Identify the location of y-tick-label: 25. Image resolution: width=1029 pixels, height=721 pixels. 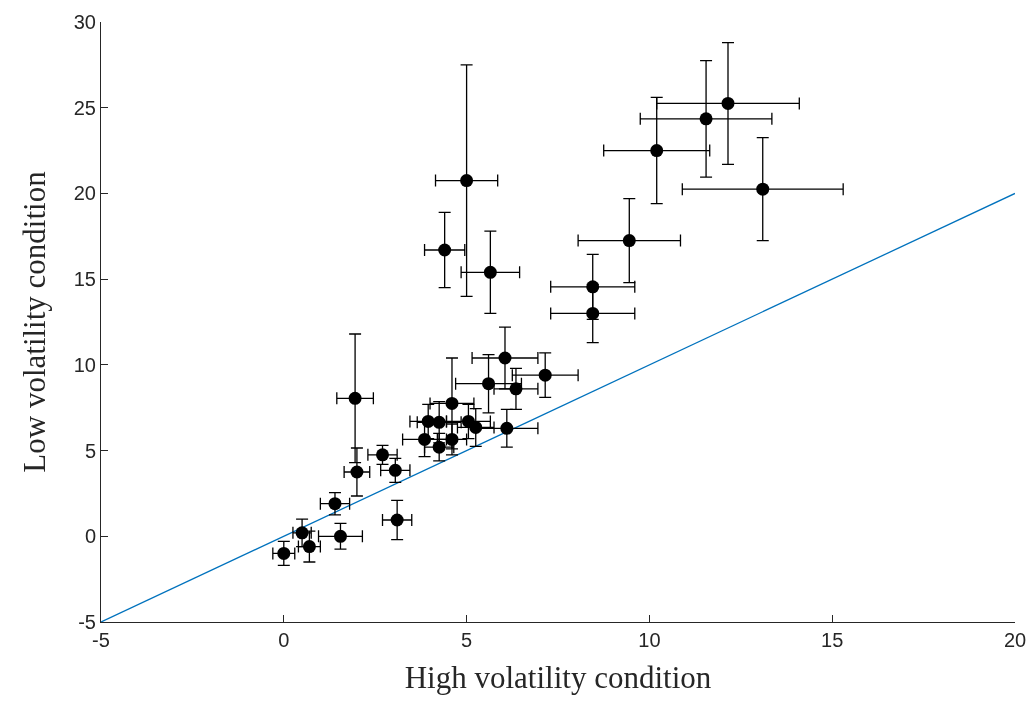
(84, 107).